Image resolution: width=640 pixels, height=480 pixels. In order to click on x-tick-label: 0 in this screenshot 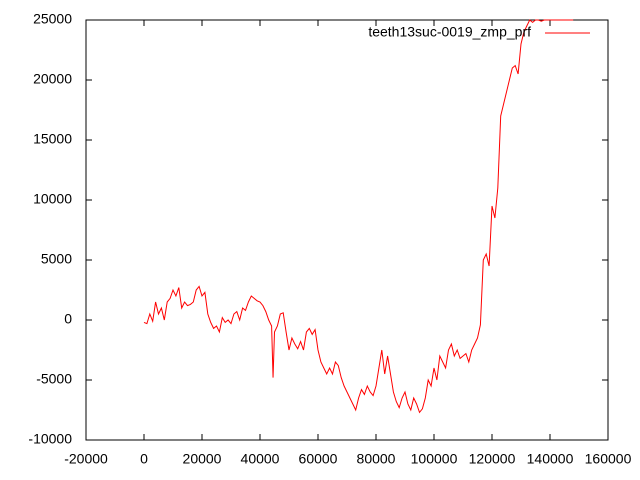, I will do `click(144, 459)`.